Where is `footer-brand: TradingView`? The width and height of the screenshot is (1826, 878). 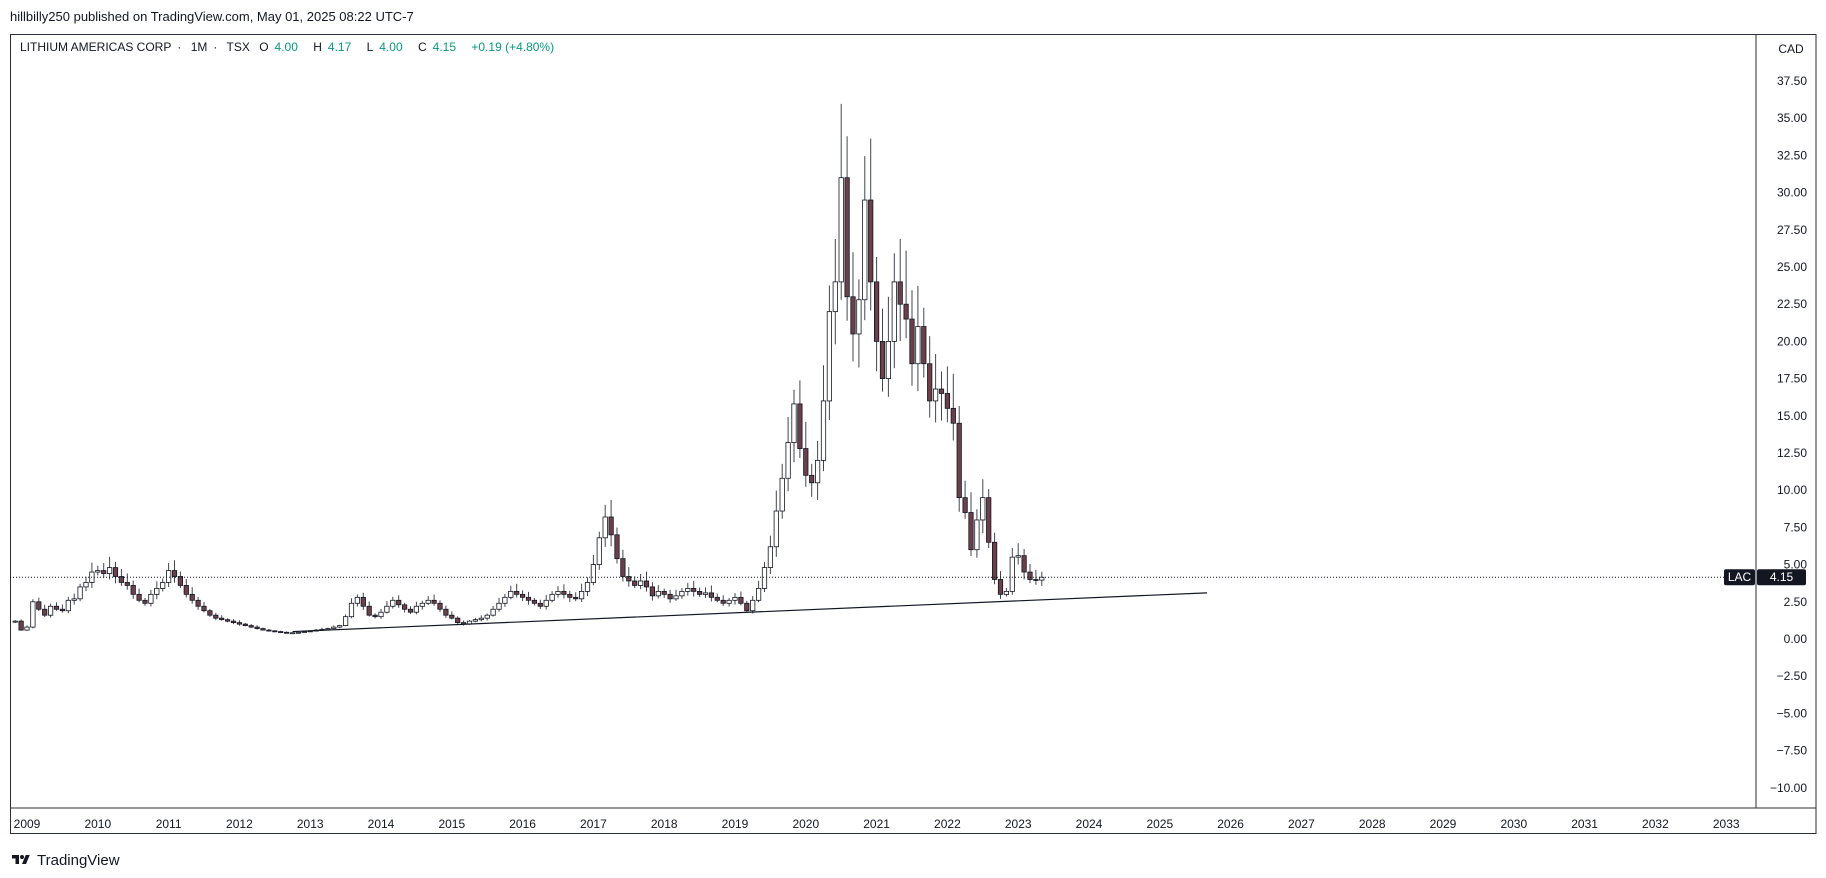 footer-brand: TradingView is located at coordinates (65, 860).